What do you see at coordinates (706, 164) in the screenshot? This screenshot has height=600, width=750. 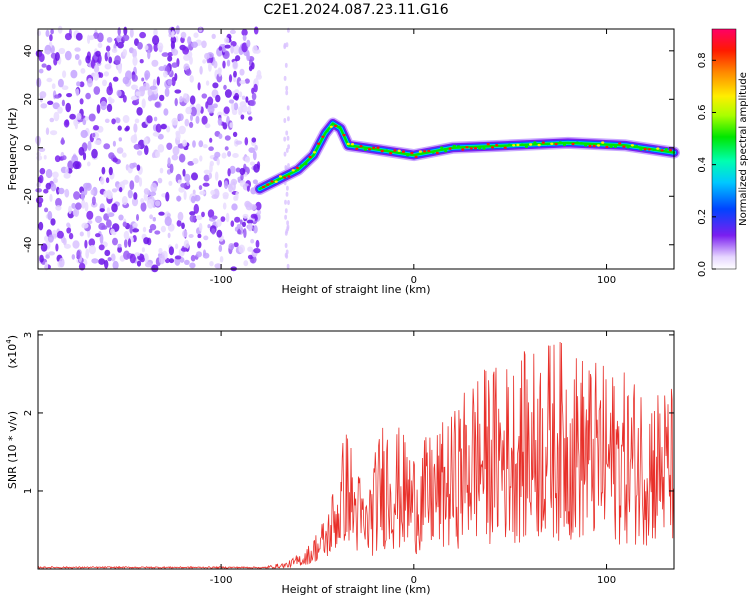 I see `colorbar-ticks: 0.0 0.2 0.4 0.6 0.8` at bounding box center [706, 164].